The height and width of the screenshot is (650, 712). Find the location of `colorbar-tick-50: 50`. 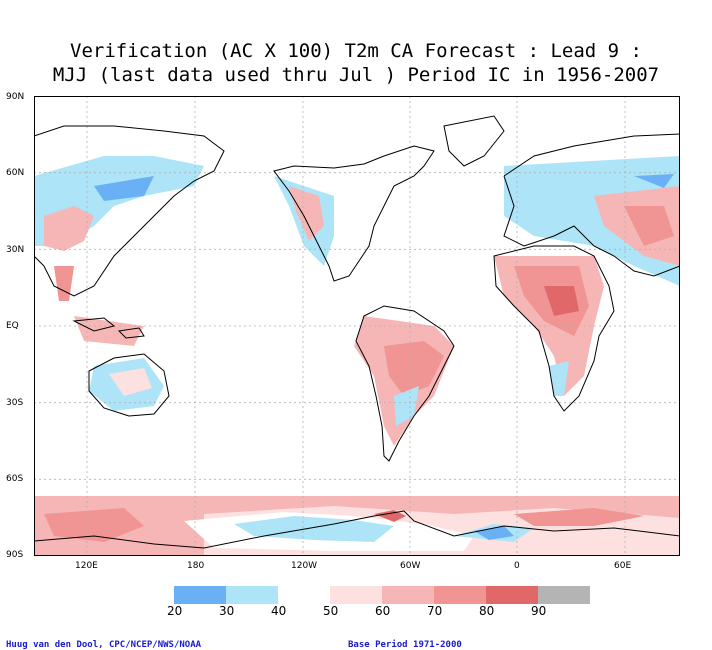

colorbar-tick-50: 50 is located at coordinates (331, 611).